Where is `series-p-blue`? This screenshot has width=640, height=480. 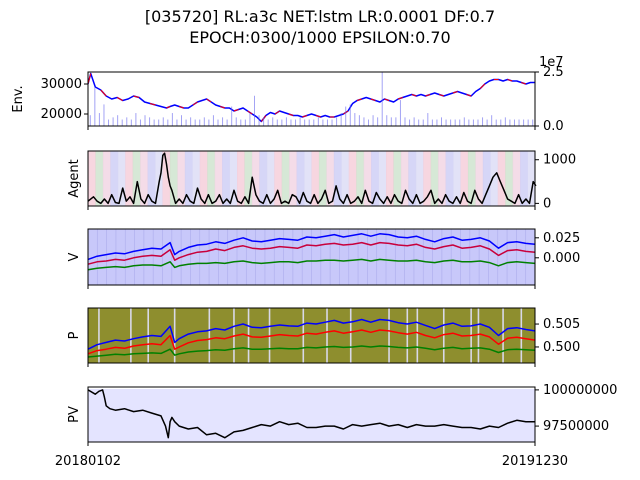 series-p-blue is located at coordinates (311, 334).